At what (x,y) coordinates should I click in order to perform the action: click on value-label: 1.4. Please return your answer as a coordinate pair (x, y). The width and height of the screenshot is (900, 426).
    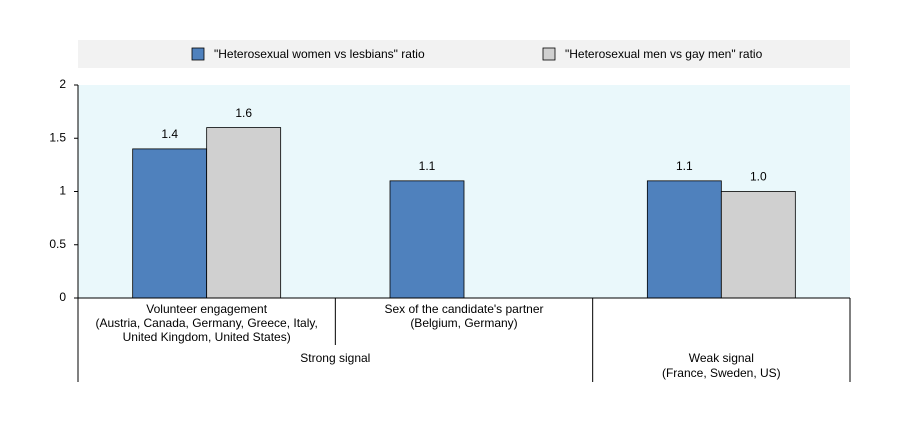
    Looking at the image, I should click on (169, 134).